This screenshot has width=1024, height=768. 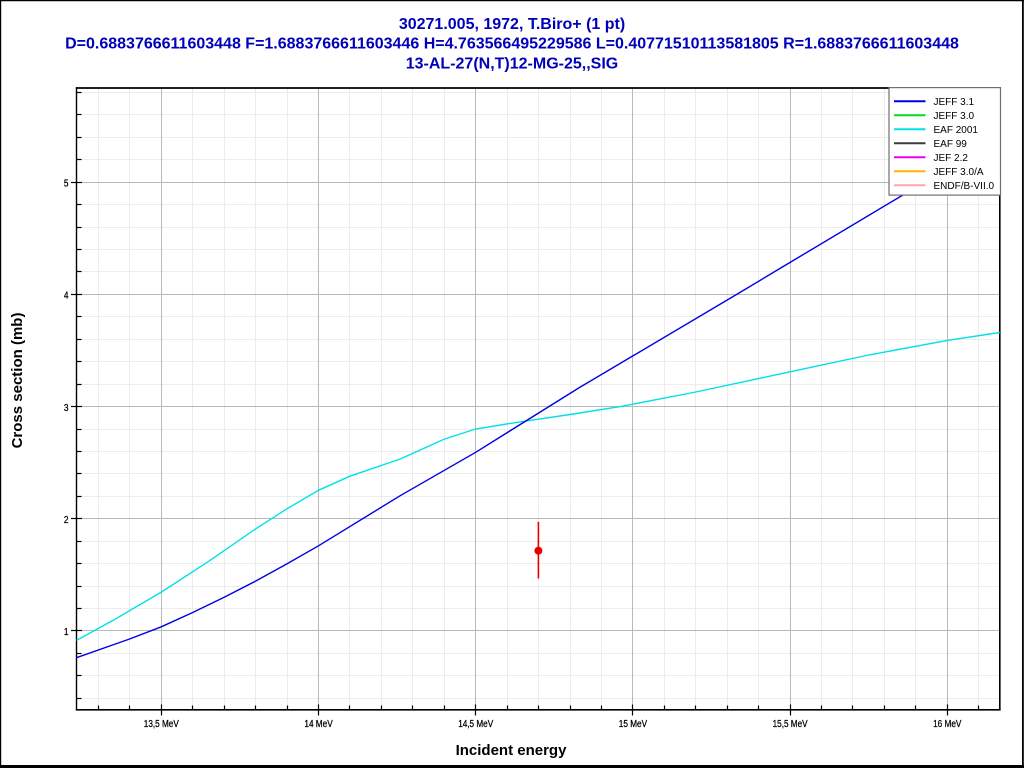 What do you see at coordinates (475, 724) in the screenshot?
I see `svg-text: 14,5 MeV` at bounding box center [475, 724].